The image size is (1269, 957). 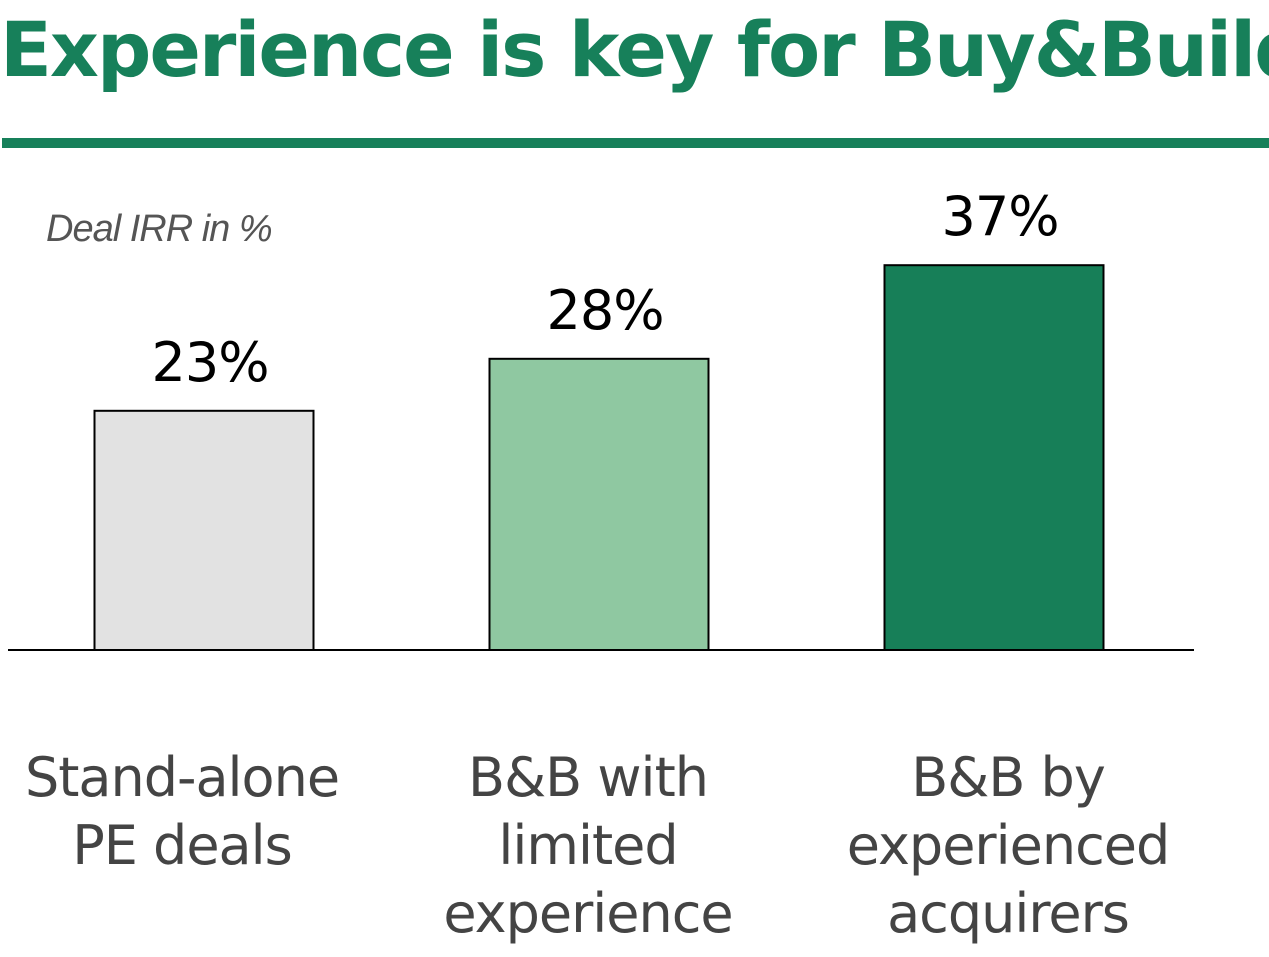 What do you see at coordinates (209, 362) in the screenshot?
I see `value-label-stand-alone: 23%` at bounding box center [209, 362].